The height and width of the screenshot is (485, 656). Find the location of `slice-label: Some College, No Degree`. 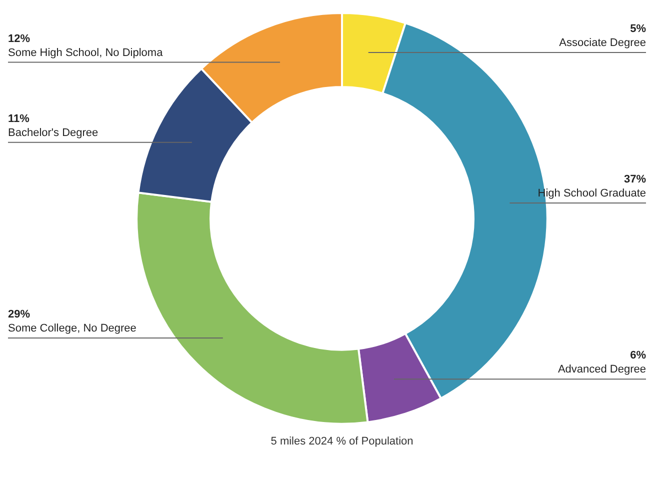

slice-label: Some College, No Degree is located at coordinates (72, 328).